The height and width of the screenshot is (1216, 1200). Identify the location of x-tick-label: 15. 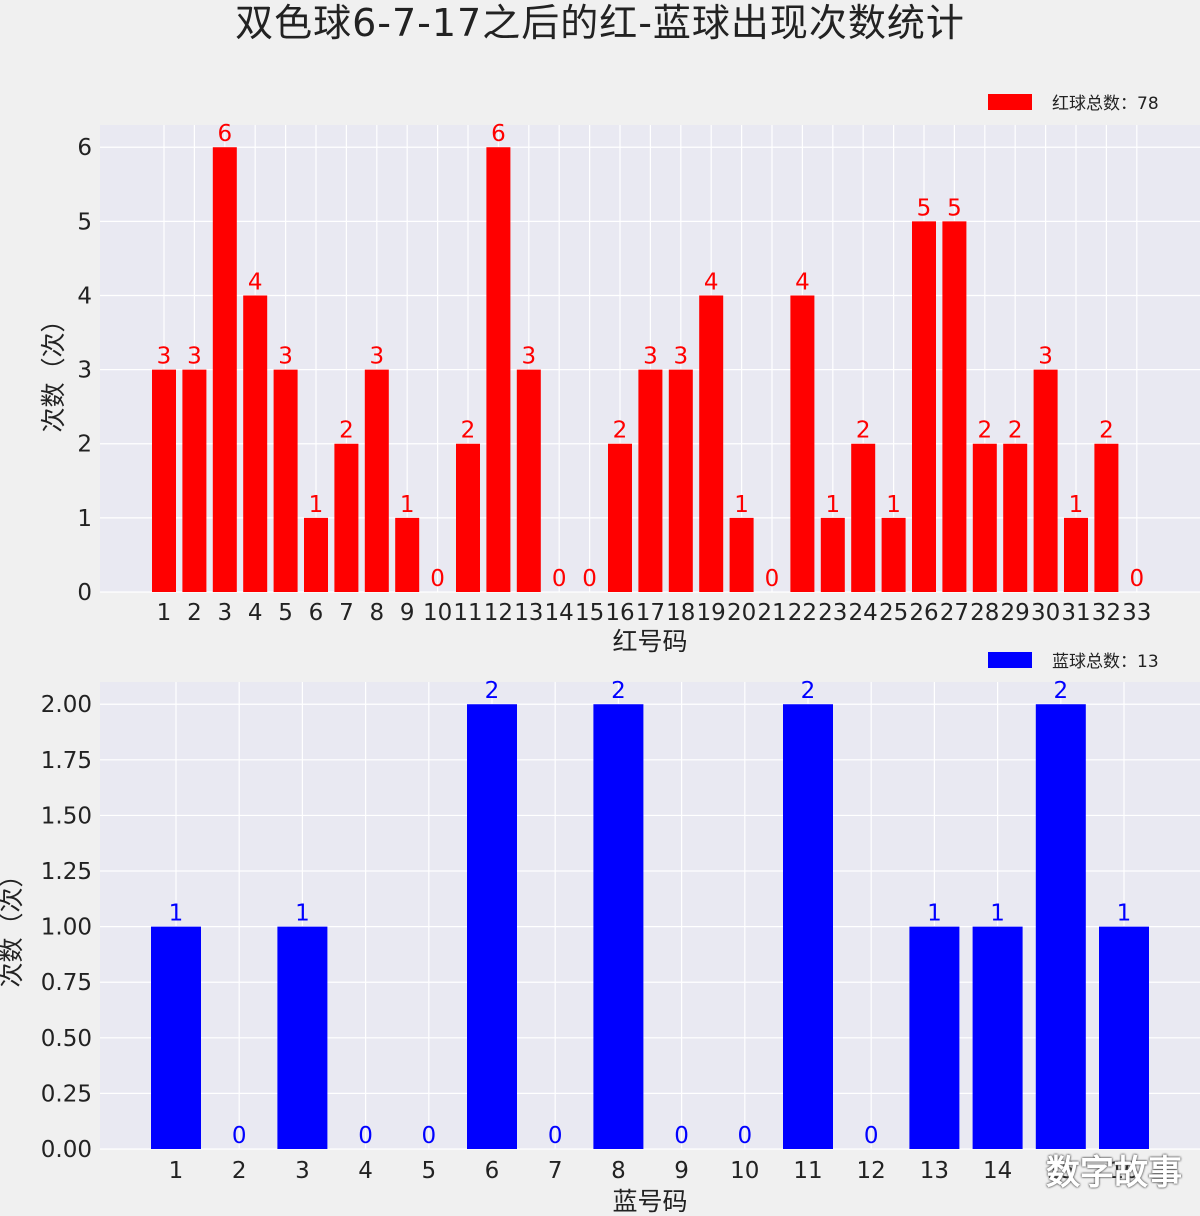
(1060, 1171).